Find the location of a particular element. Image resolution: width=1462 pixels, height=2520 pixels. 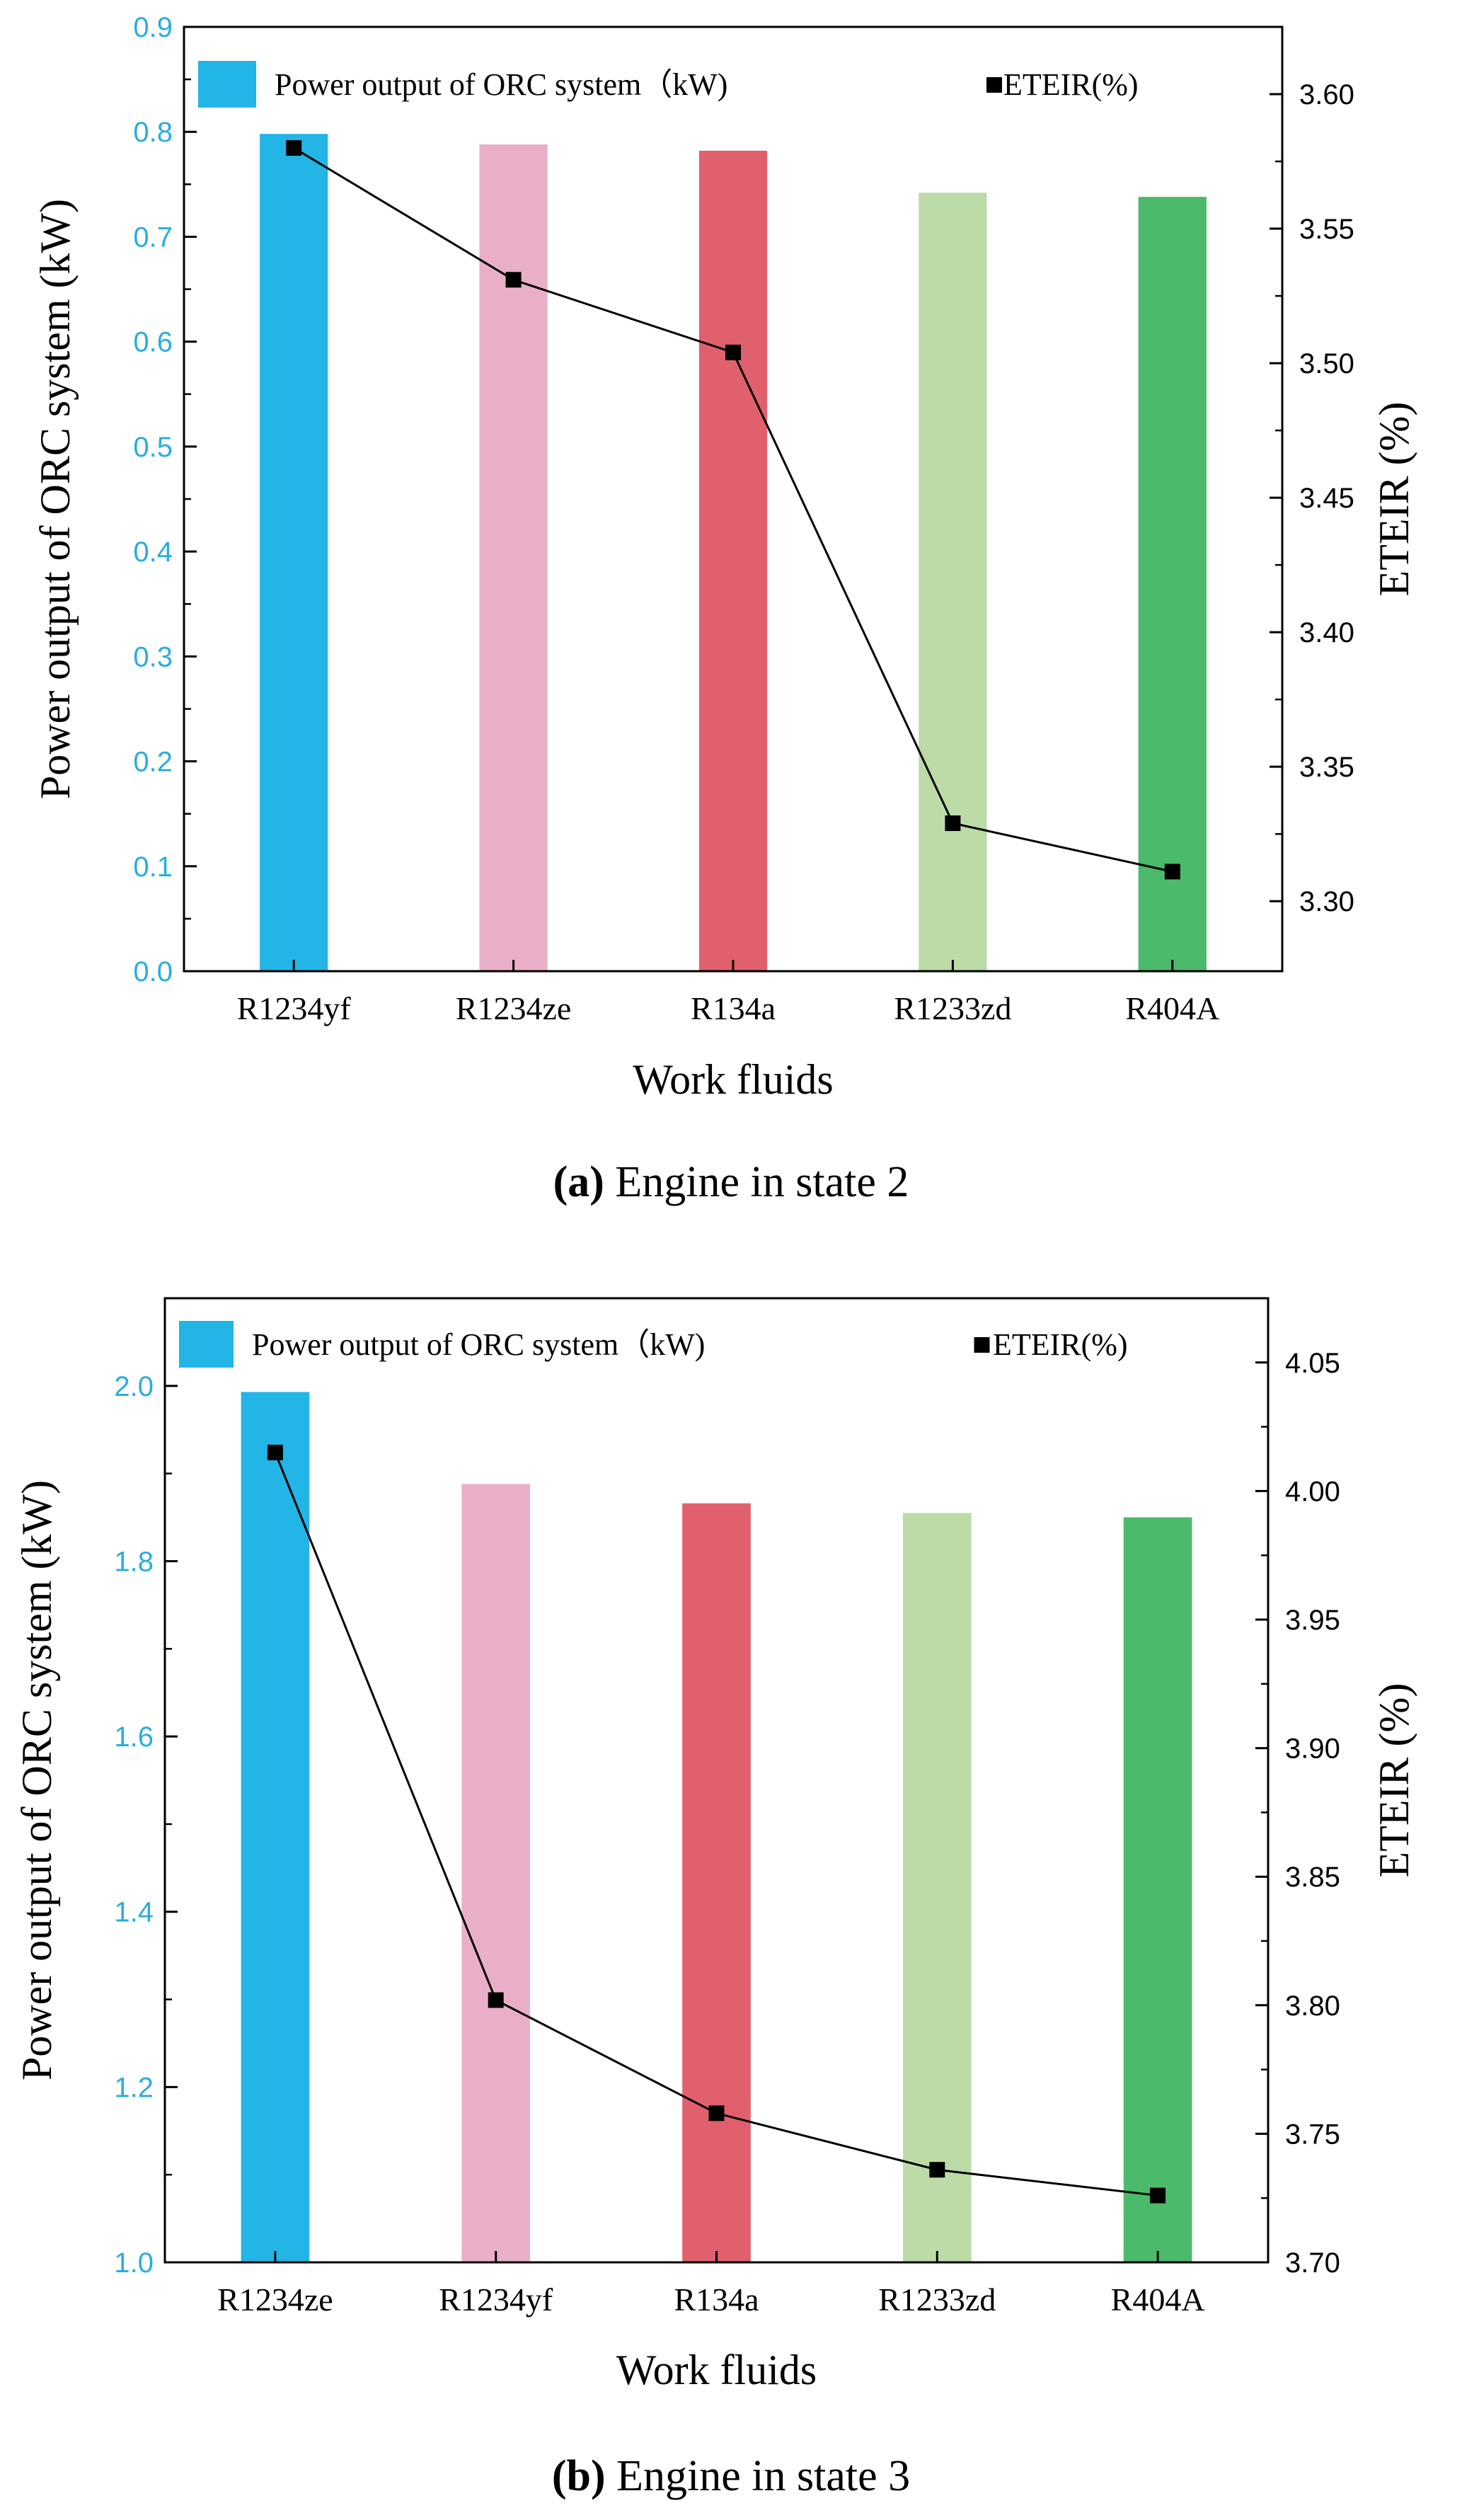

left-tick-label: 1.2 is located at coordinates (134, 2087).